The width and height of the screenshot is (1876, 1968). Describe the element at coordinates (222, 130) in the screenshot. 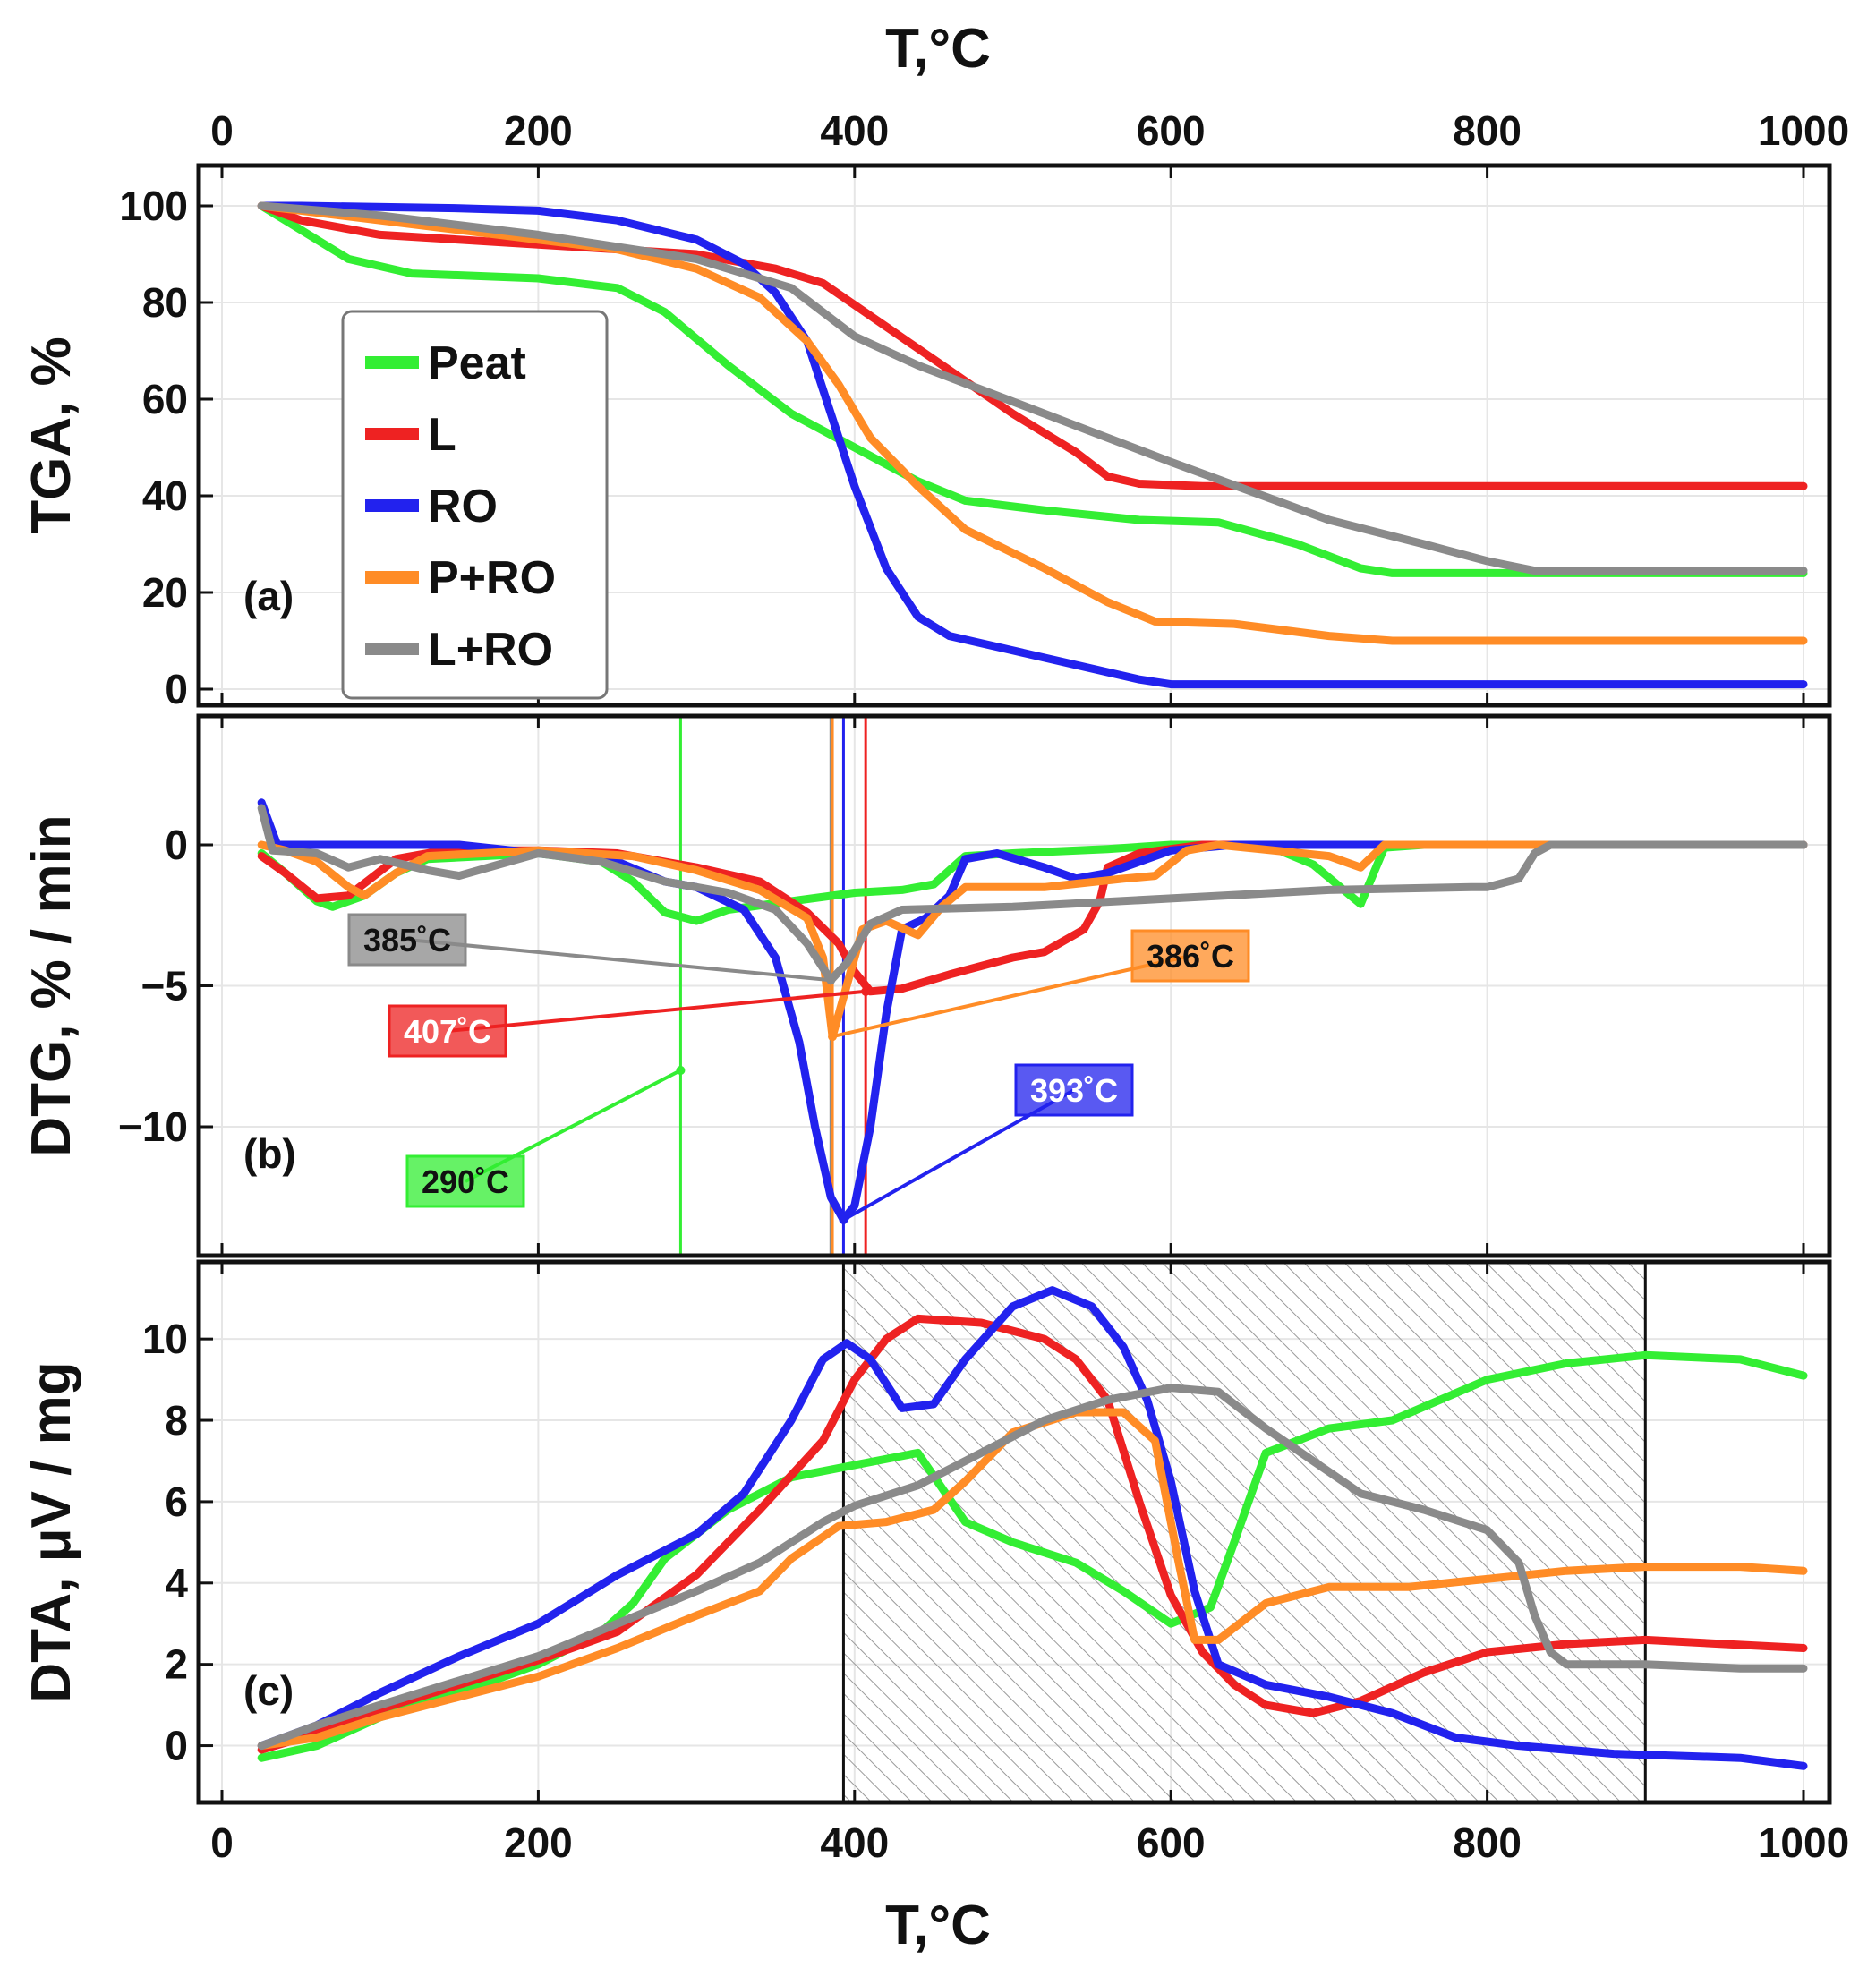

I see `top-x-tick-label: 0` at that location.